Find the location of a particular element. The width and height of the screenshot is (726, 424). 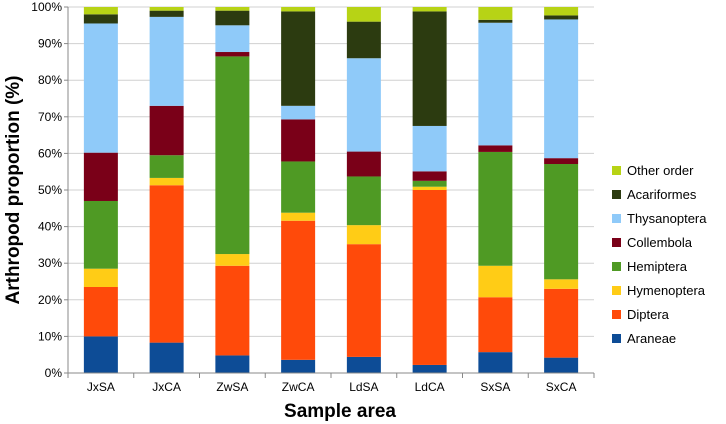

bar-segment-hymenoptera-sxca is located at coordinates (561, 284).